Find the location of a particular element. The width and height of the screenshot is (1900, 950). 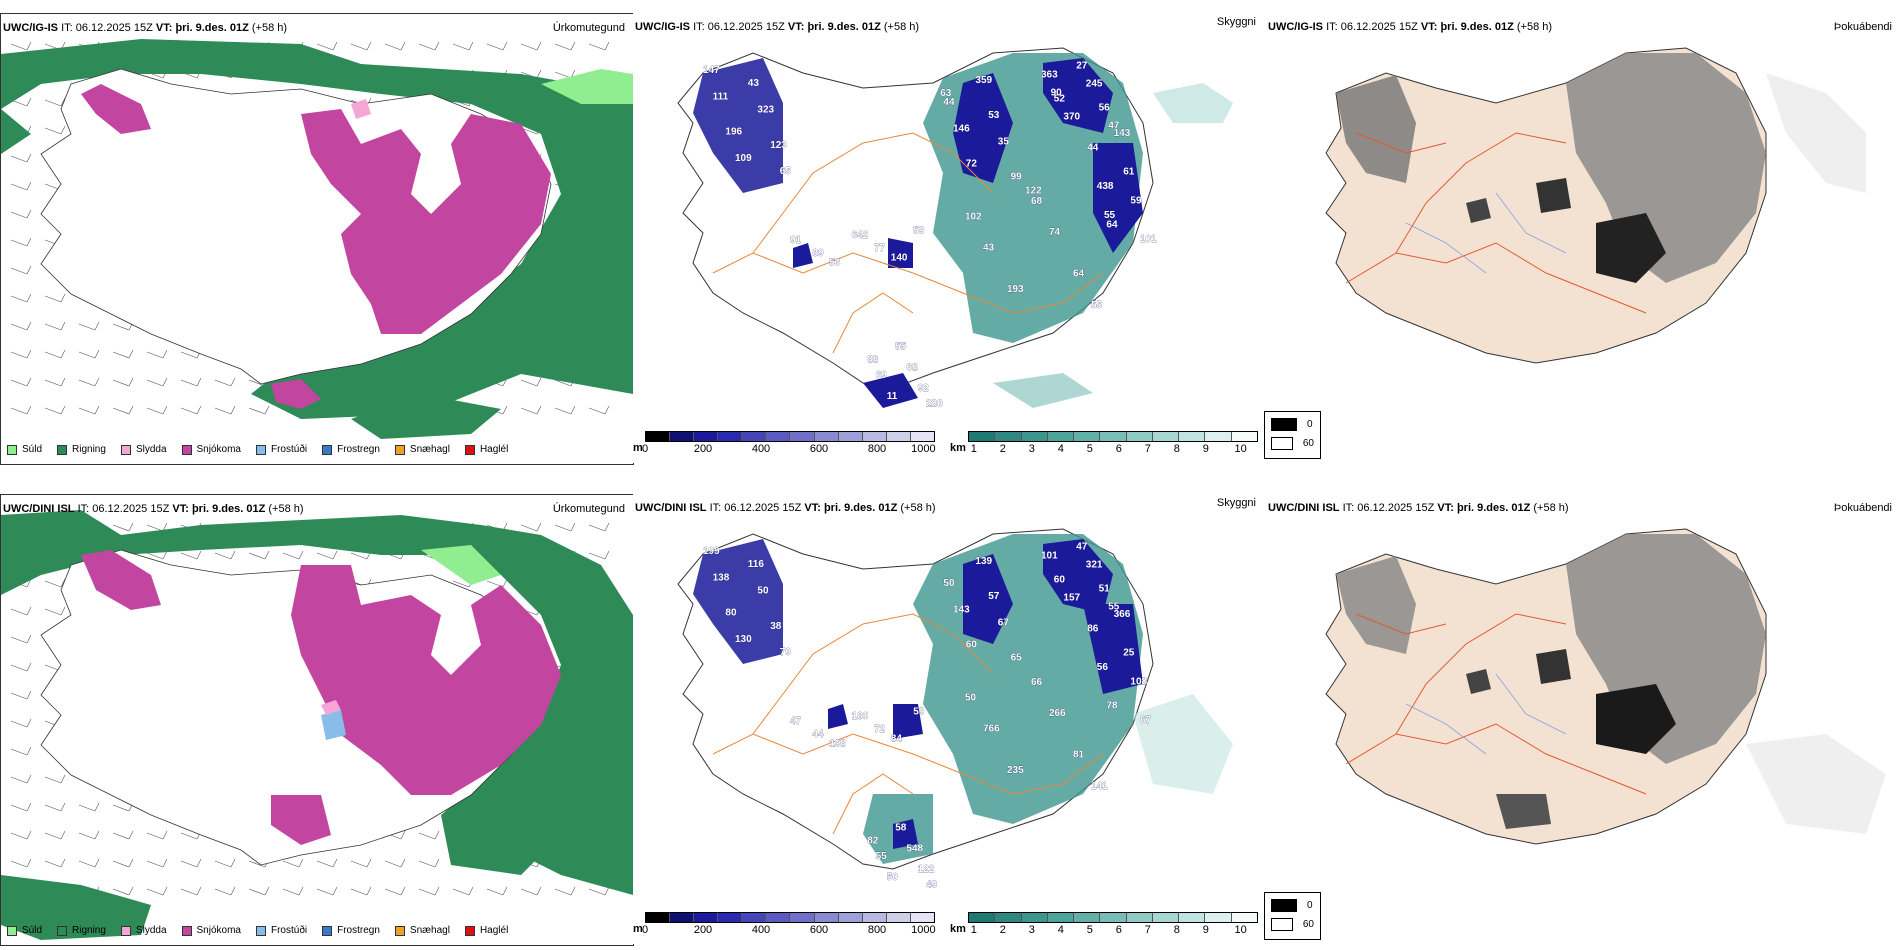

panel-title: Úrkomutegund is located at coordinates (588, 509).